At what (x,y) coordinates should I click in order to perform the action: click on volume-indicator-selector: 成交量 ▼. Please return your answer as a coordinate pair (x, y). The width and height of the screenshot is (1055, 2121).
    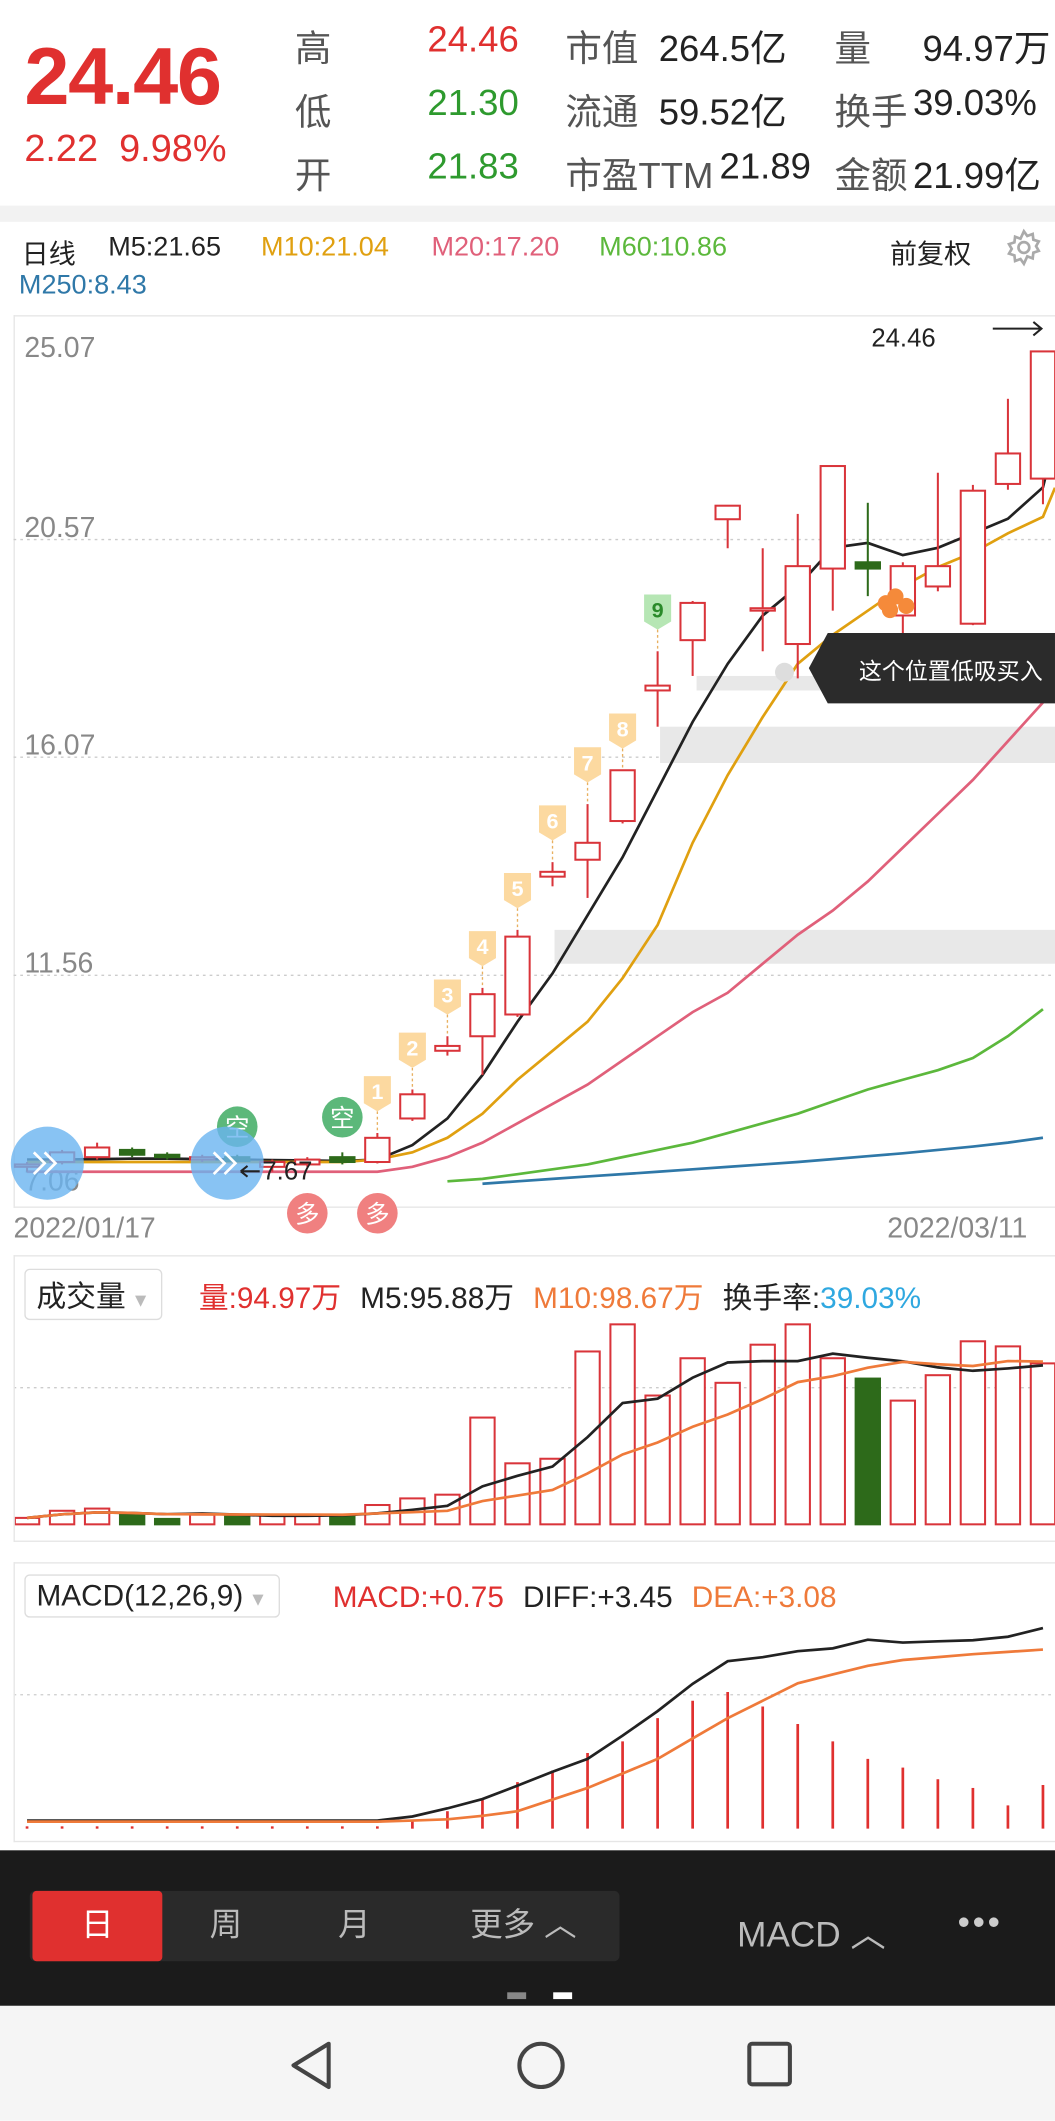
    Looking at the image, I should click on (93, 1294).